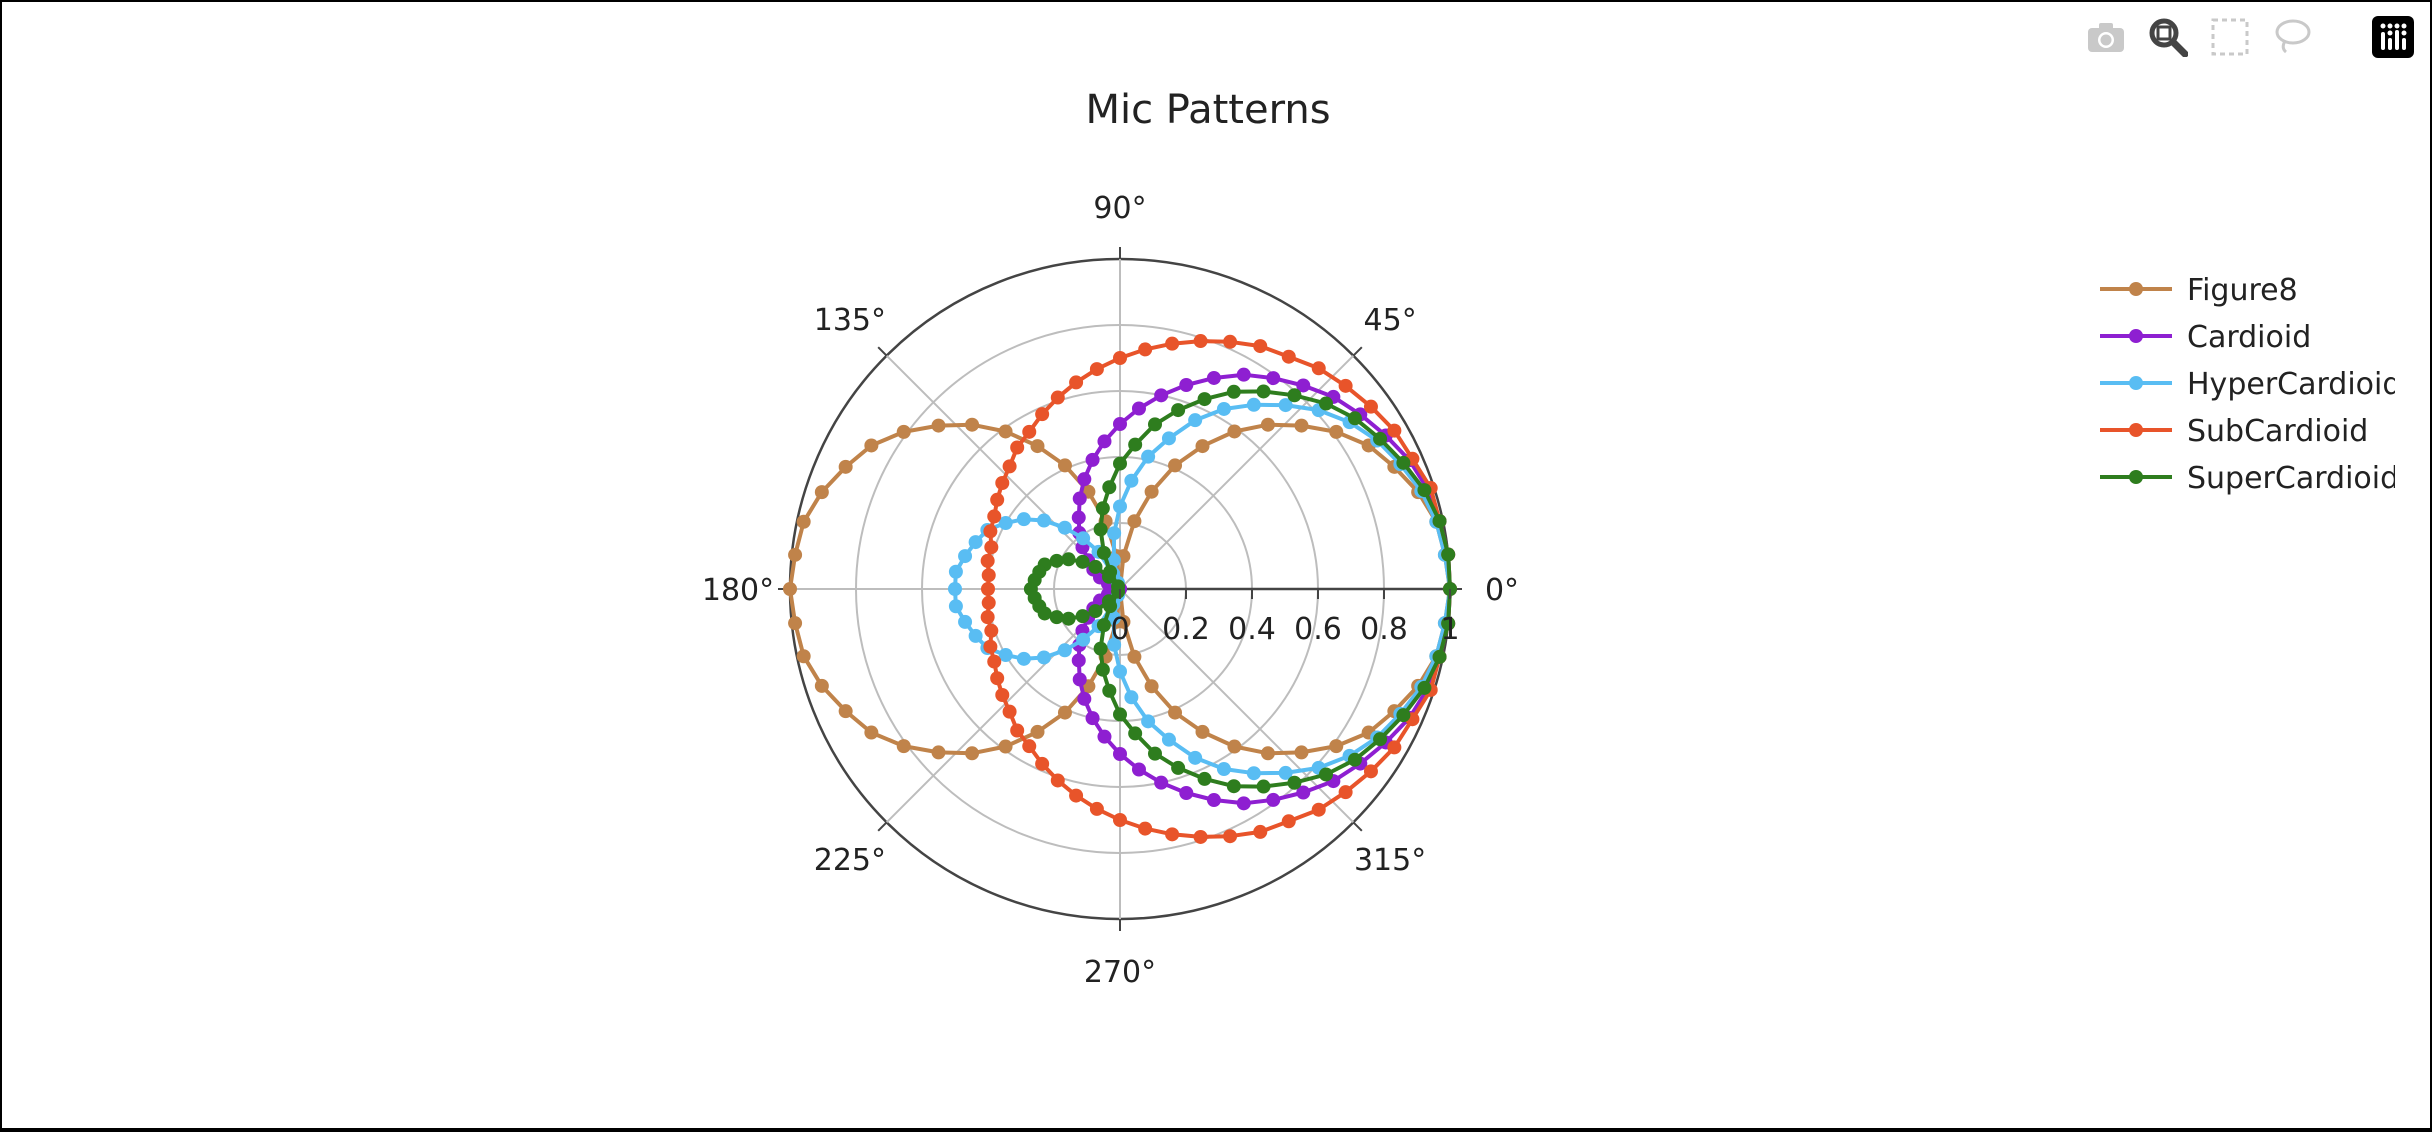  I want to click on modebar, so click(2250, 37).